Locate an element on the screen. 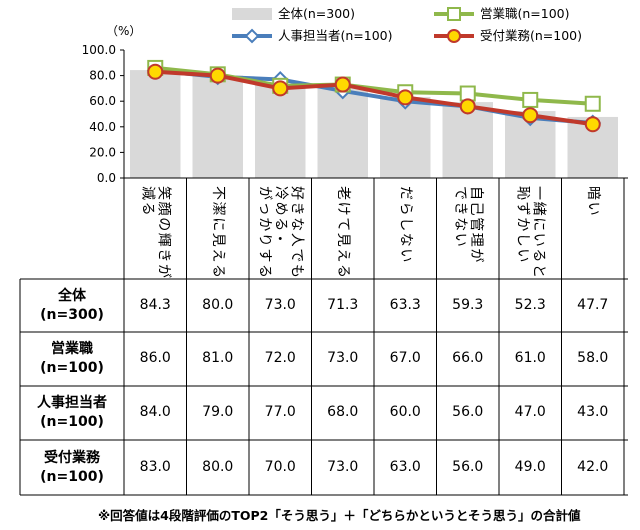  category-char: 理 is located at coordinates (476, 240).